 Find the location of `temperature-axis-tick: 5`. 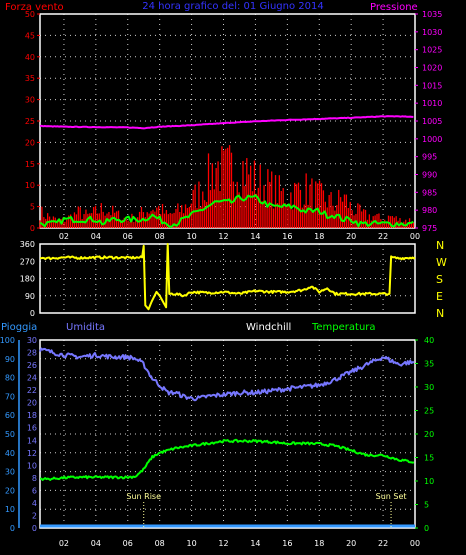

temperature-axis-tick: 5 is located at coordinates (426, 505).